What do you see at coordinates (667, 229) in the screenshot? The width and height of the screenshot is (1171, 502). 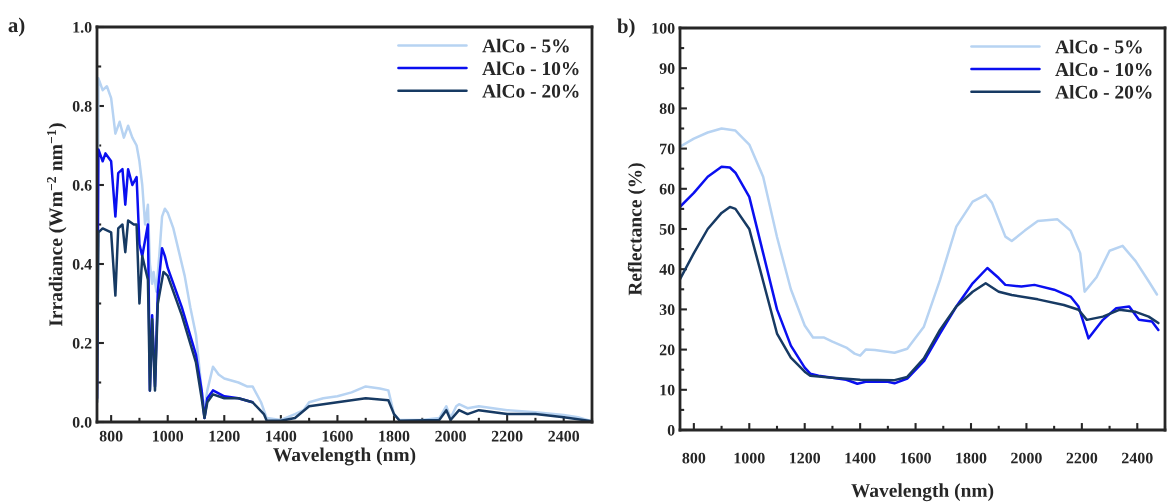 I see `y-tick-label: 50` at bounding box center [667, 229].